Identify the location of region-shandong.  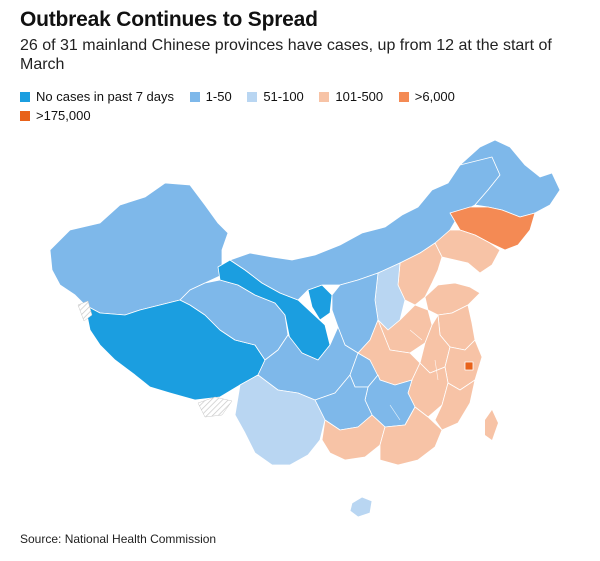
(452, 299).